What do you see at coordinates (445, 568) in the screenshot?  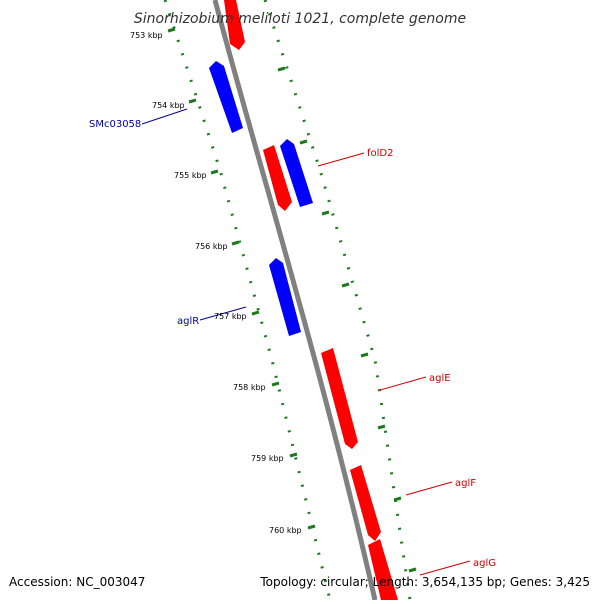 I see `leader-aglg` at bounding box center [445, 568].